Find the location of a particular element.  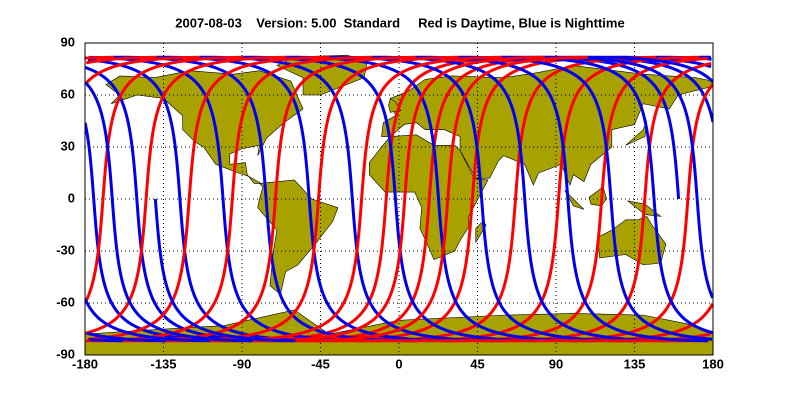

x-tick-label: 90 is located at coordinates (556, 363).